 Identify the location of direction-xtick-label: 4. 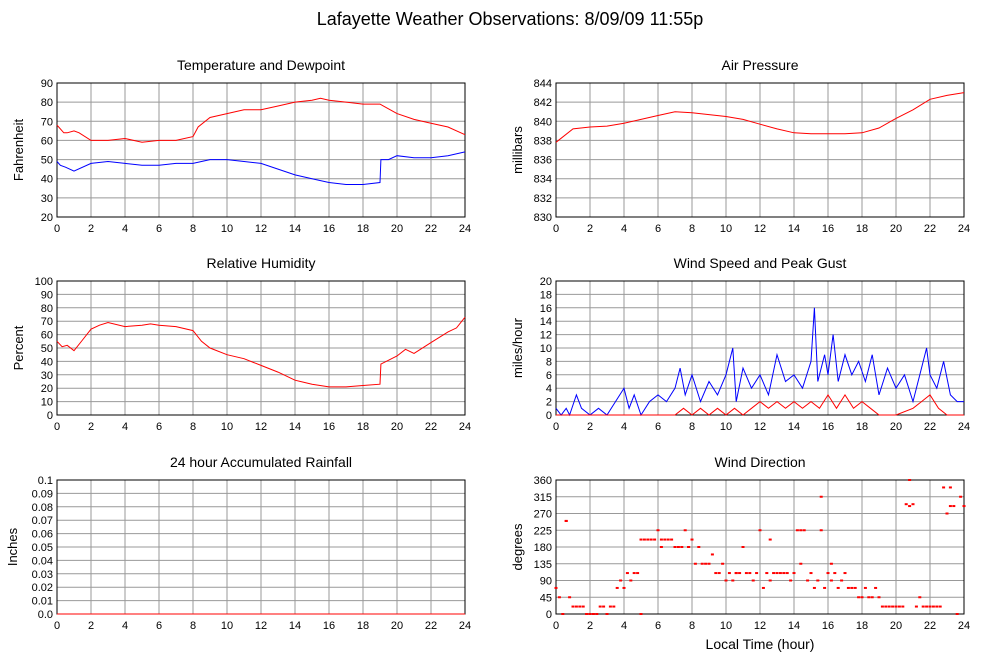
(624, 626).